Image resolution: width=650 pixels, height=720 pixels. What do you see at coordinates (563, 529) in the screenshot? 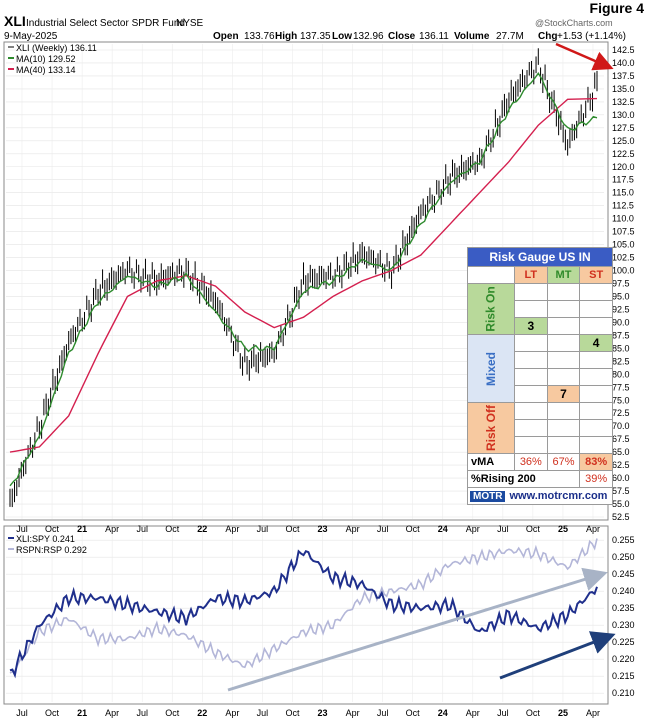
I see `price-x-tick: 25` at bounding box center [563, 529].